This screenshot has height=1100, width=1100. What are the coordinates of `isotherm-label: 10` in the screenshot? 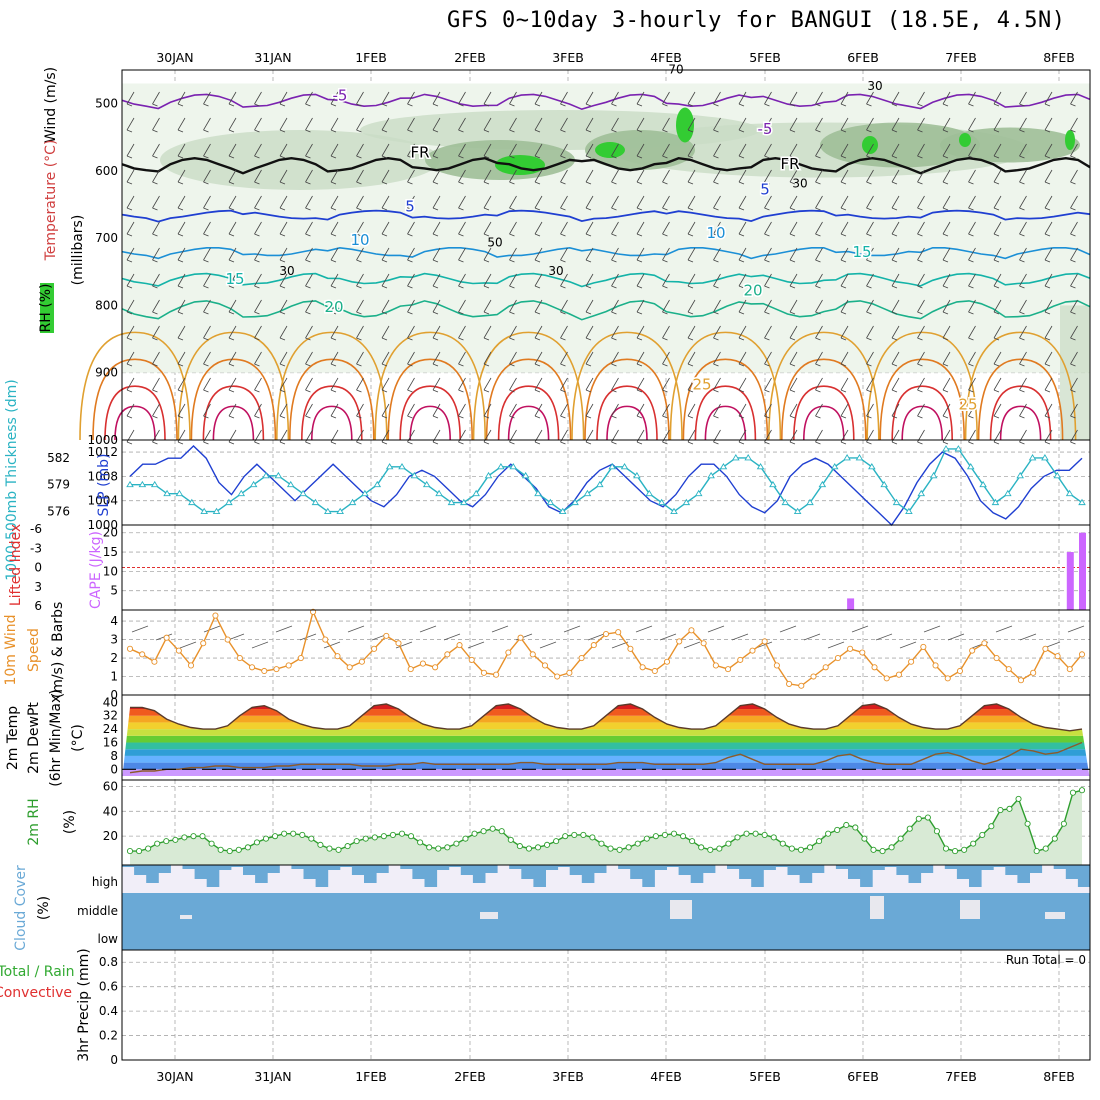 It's located at (359, 240).